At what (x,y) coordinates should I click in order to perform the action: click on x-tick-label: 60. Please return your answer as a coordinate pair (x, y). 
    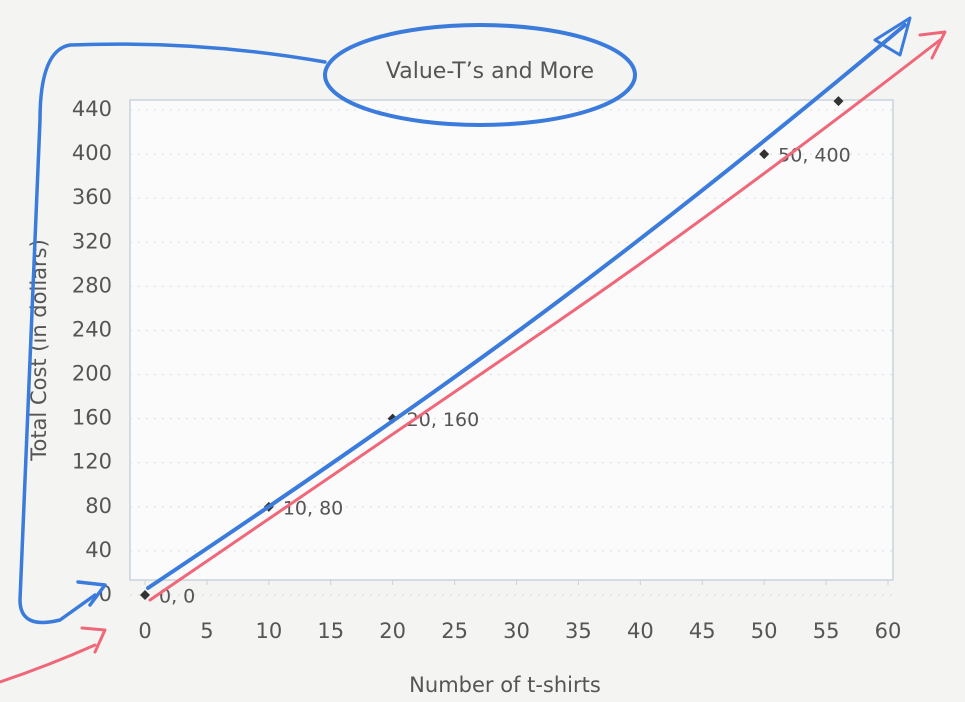
    Looking at the image, I should click on (888, 631).